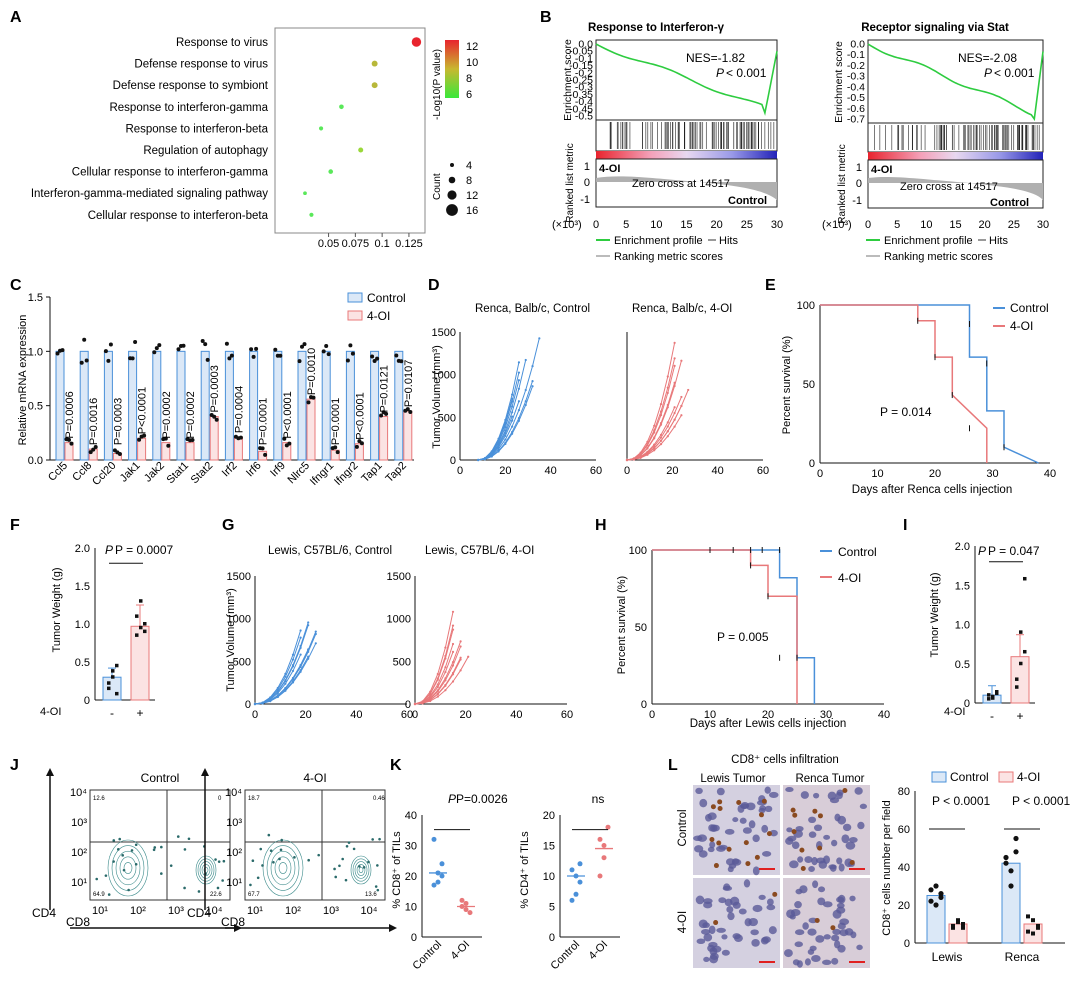  I want to click on bar-4oi, so click(311, 429).